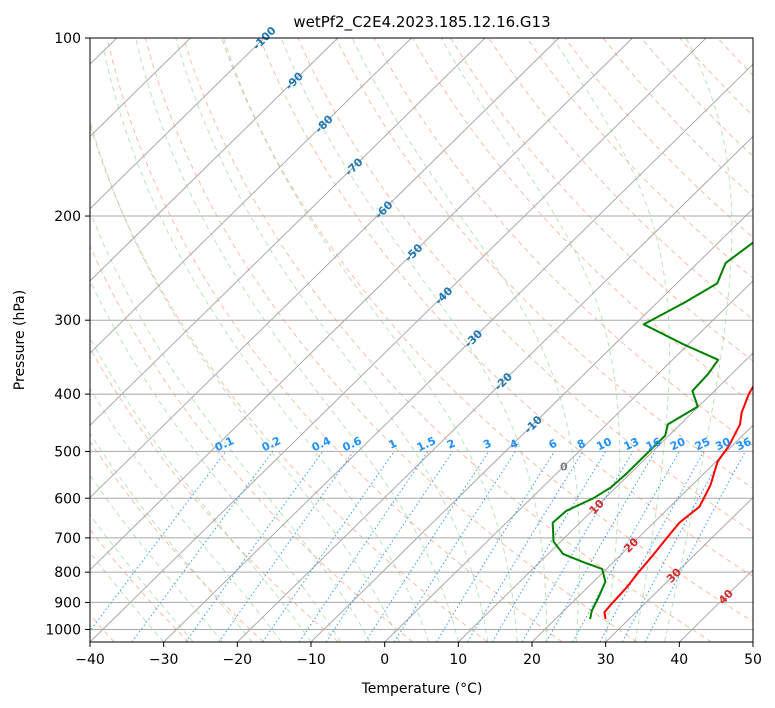 This screenshot has height=708, width=775. I want to click on y-tick-label: 100, so click(67, 39).